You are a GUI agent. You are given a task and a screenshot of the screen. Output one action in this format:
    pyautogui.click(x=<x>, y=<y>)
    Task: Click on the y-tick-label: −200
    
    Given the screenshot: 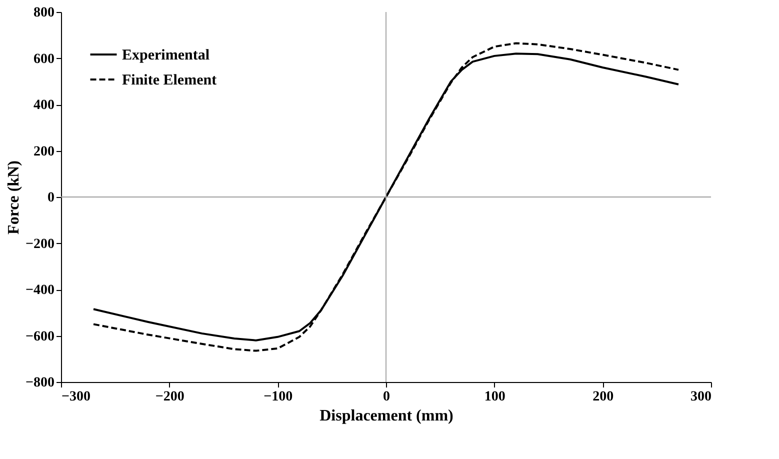 What is the action you would take?
    pyautogui.click(x=40, y=244)
    